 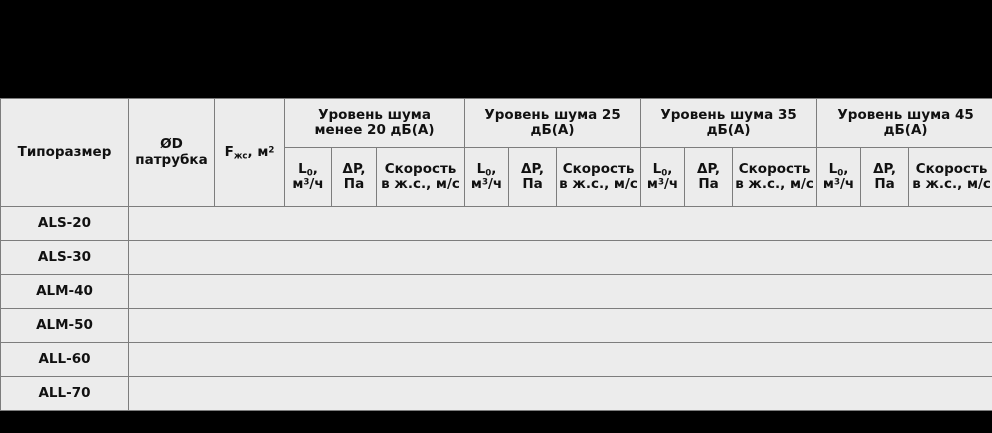 I want to click on table-row: ALL-70, so click(x=496, y=393).